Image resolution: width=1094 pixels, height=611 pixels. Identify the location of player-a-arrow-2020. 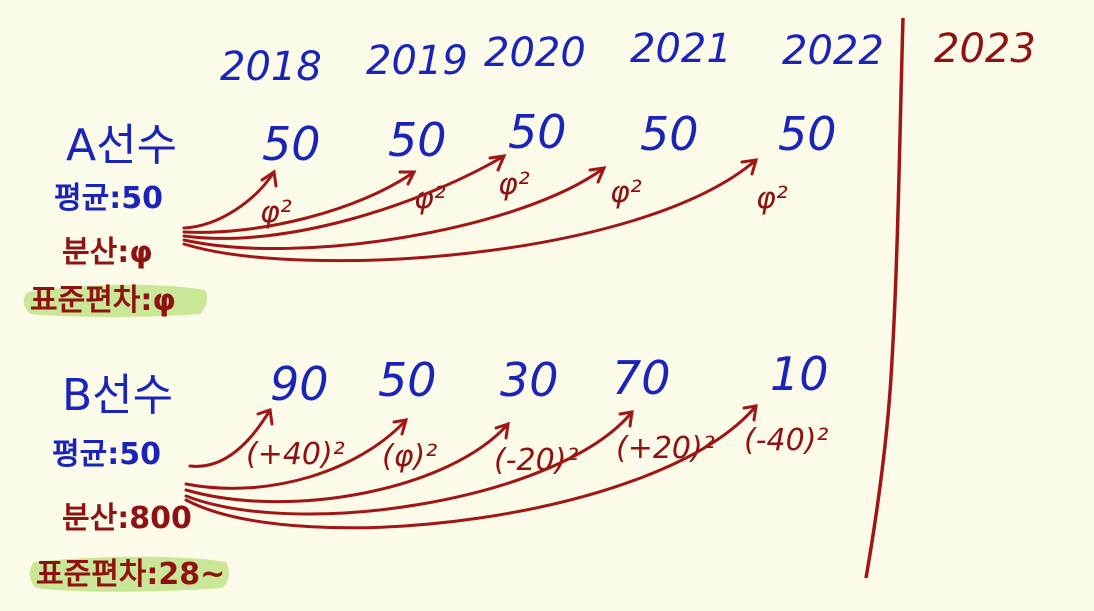
(344, 197).